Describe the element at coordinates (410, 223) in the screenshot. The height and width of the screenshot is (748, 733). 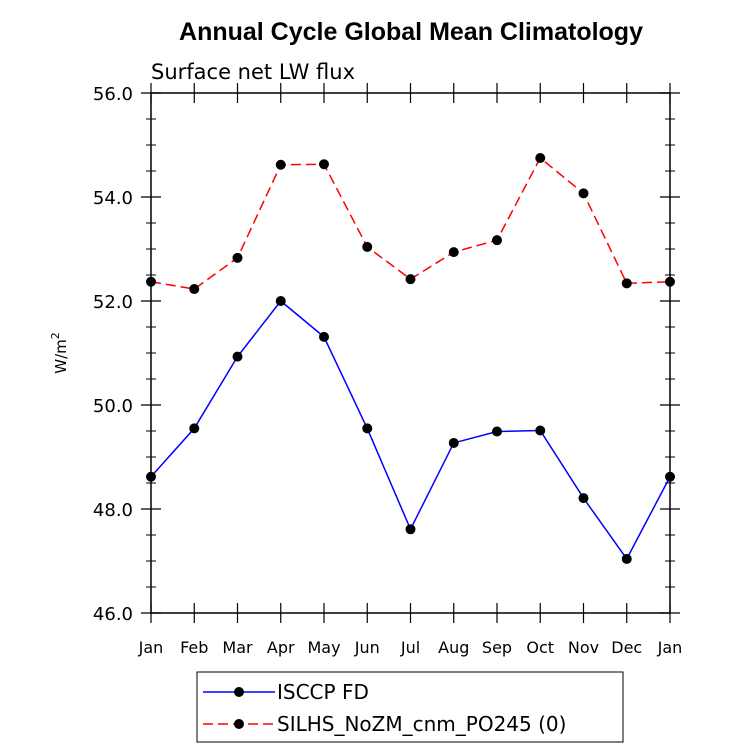
I see `series-line` at that location.